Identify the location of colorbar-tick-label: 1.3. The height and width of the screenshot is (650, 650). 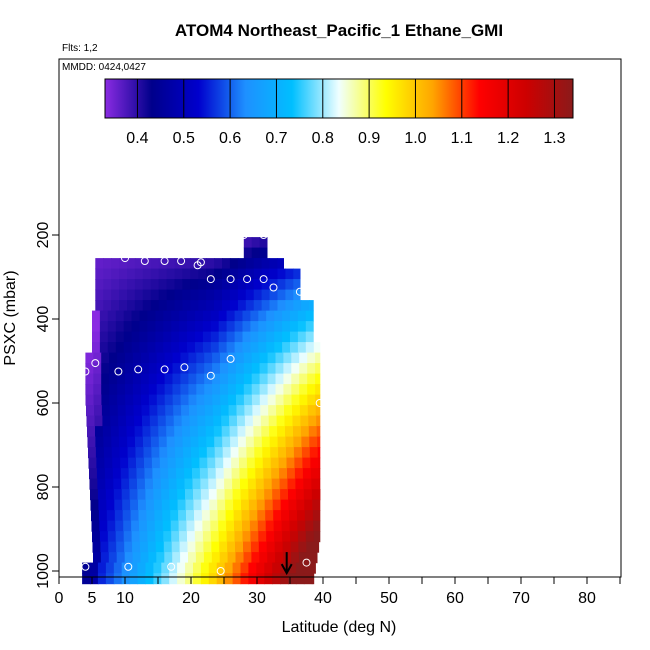
(554, 138).